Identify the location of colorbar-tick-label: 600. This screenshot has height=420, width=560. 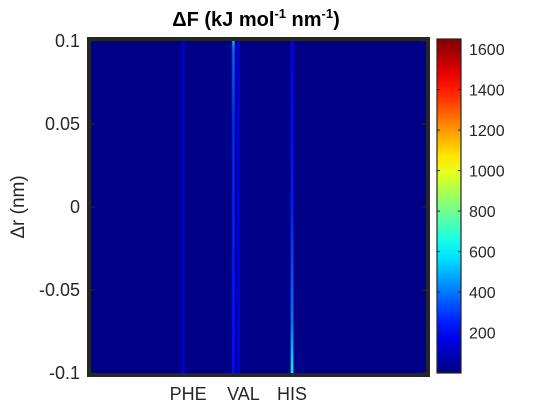
(482, 253).